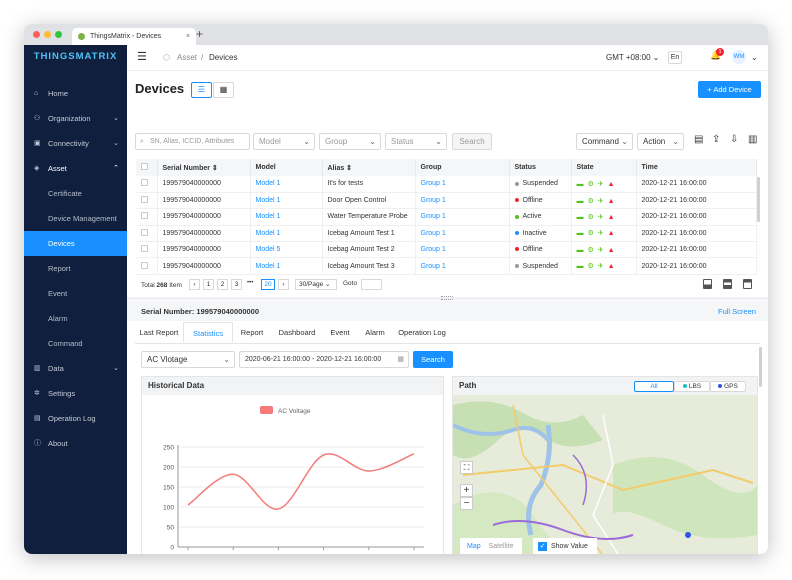 This screenshot has width=792, height=580. I want to click on sidebar-item-device-management: Device Management, so click(75, 218).